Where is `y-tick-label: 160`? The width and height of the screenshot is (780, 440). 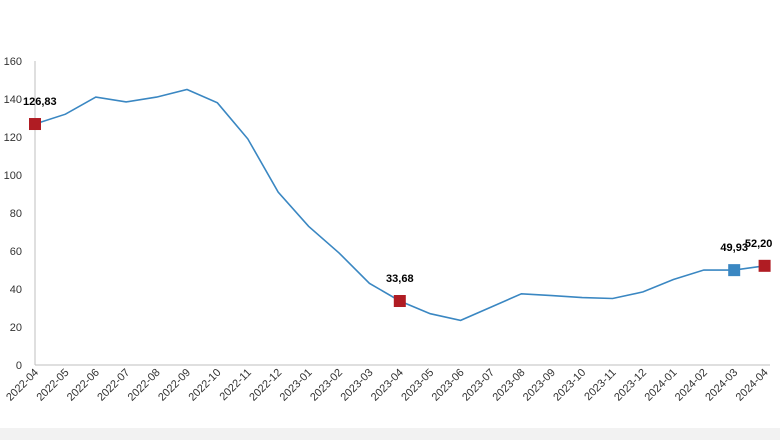
y-tick-label: 160 is located at coordinates (13, 62).